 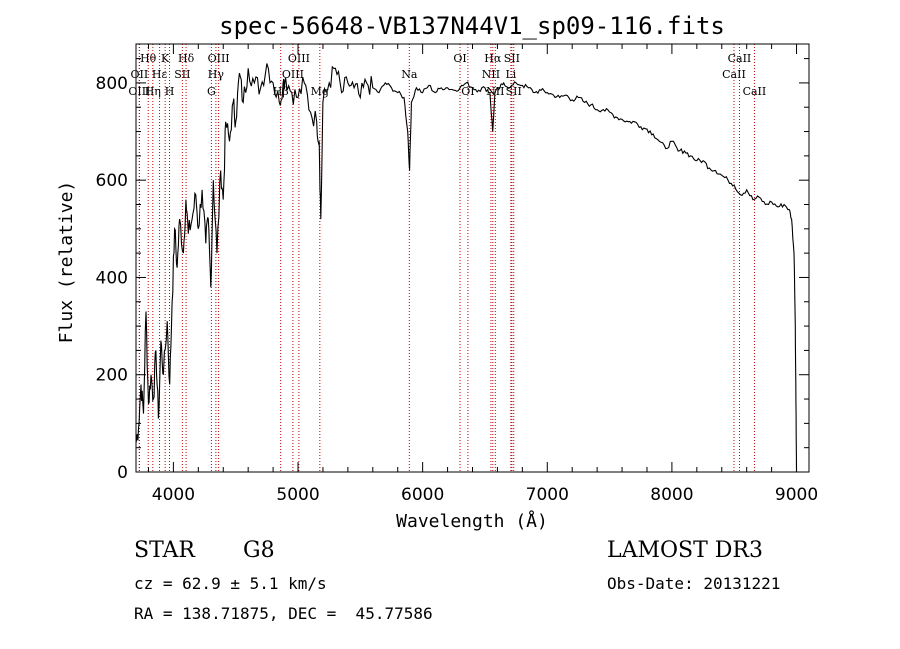 What do you see at coordinates (547, 495) in the screenshot?
I see `x-tick-label: 7000` at bounding box center [547, 495].